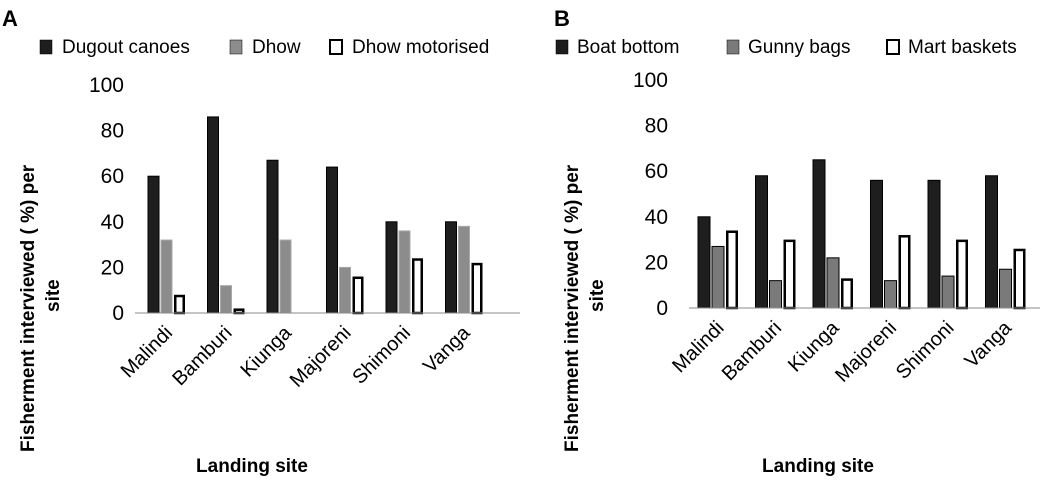  What do you see at coordinates (106, 85) in the screenshot?
I see `y-tick-label-a-100: 100` at bounding box center [106, 85].